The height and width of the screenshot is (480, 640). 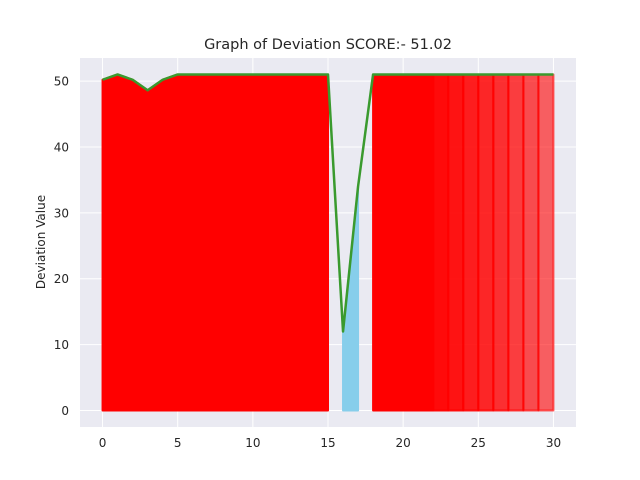 What do you see at coordinates (65, 411) in the screenshot?
I see `y-tick-label: 0` at bounding box center [65, 411].